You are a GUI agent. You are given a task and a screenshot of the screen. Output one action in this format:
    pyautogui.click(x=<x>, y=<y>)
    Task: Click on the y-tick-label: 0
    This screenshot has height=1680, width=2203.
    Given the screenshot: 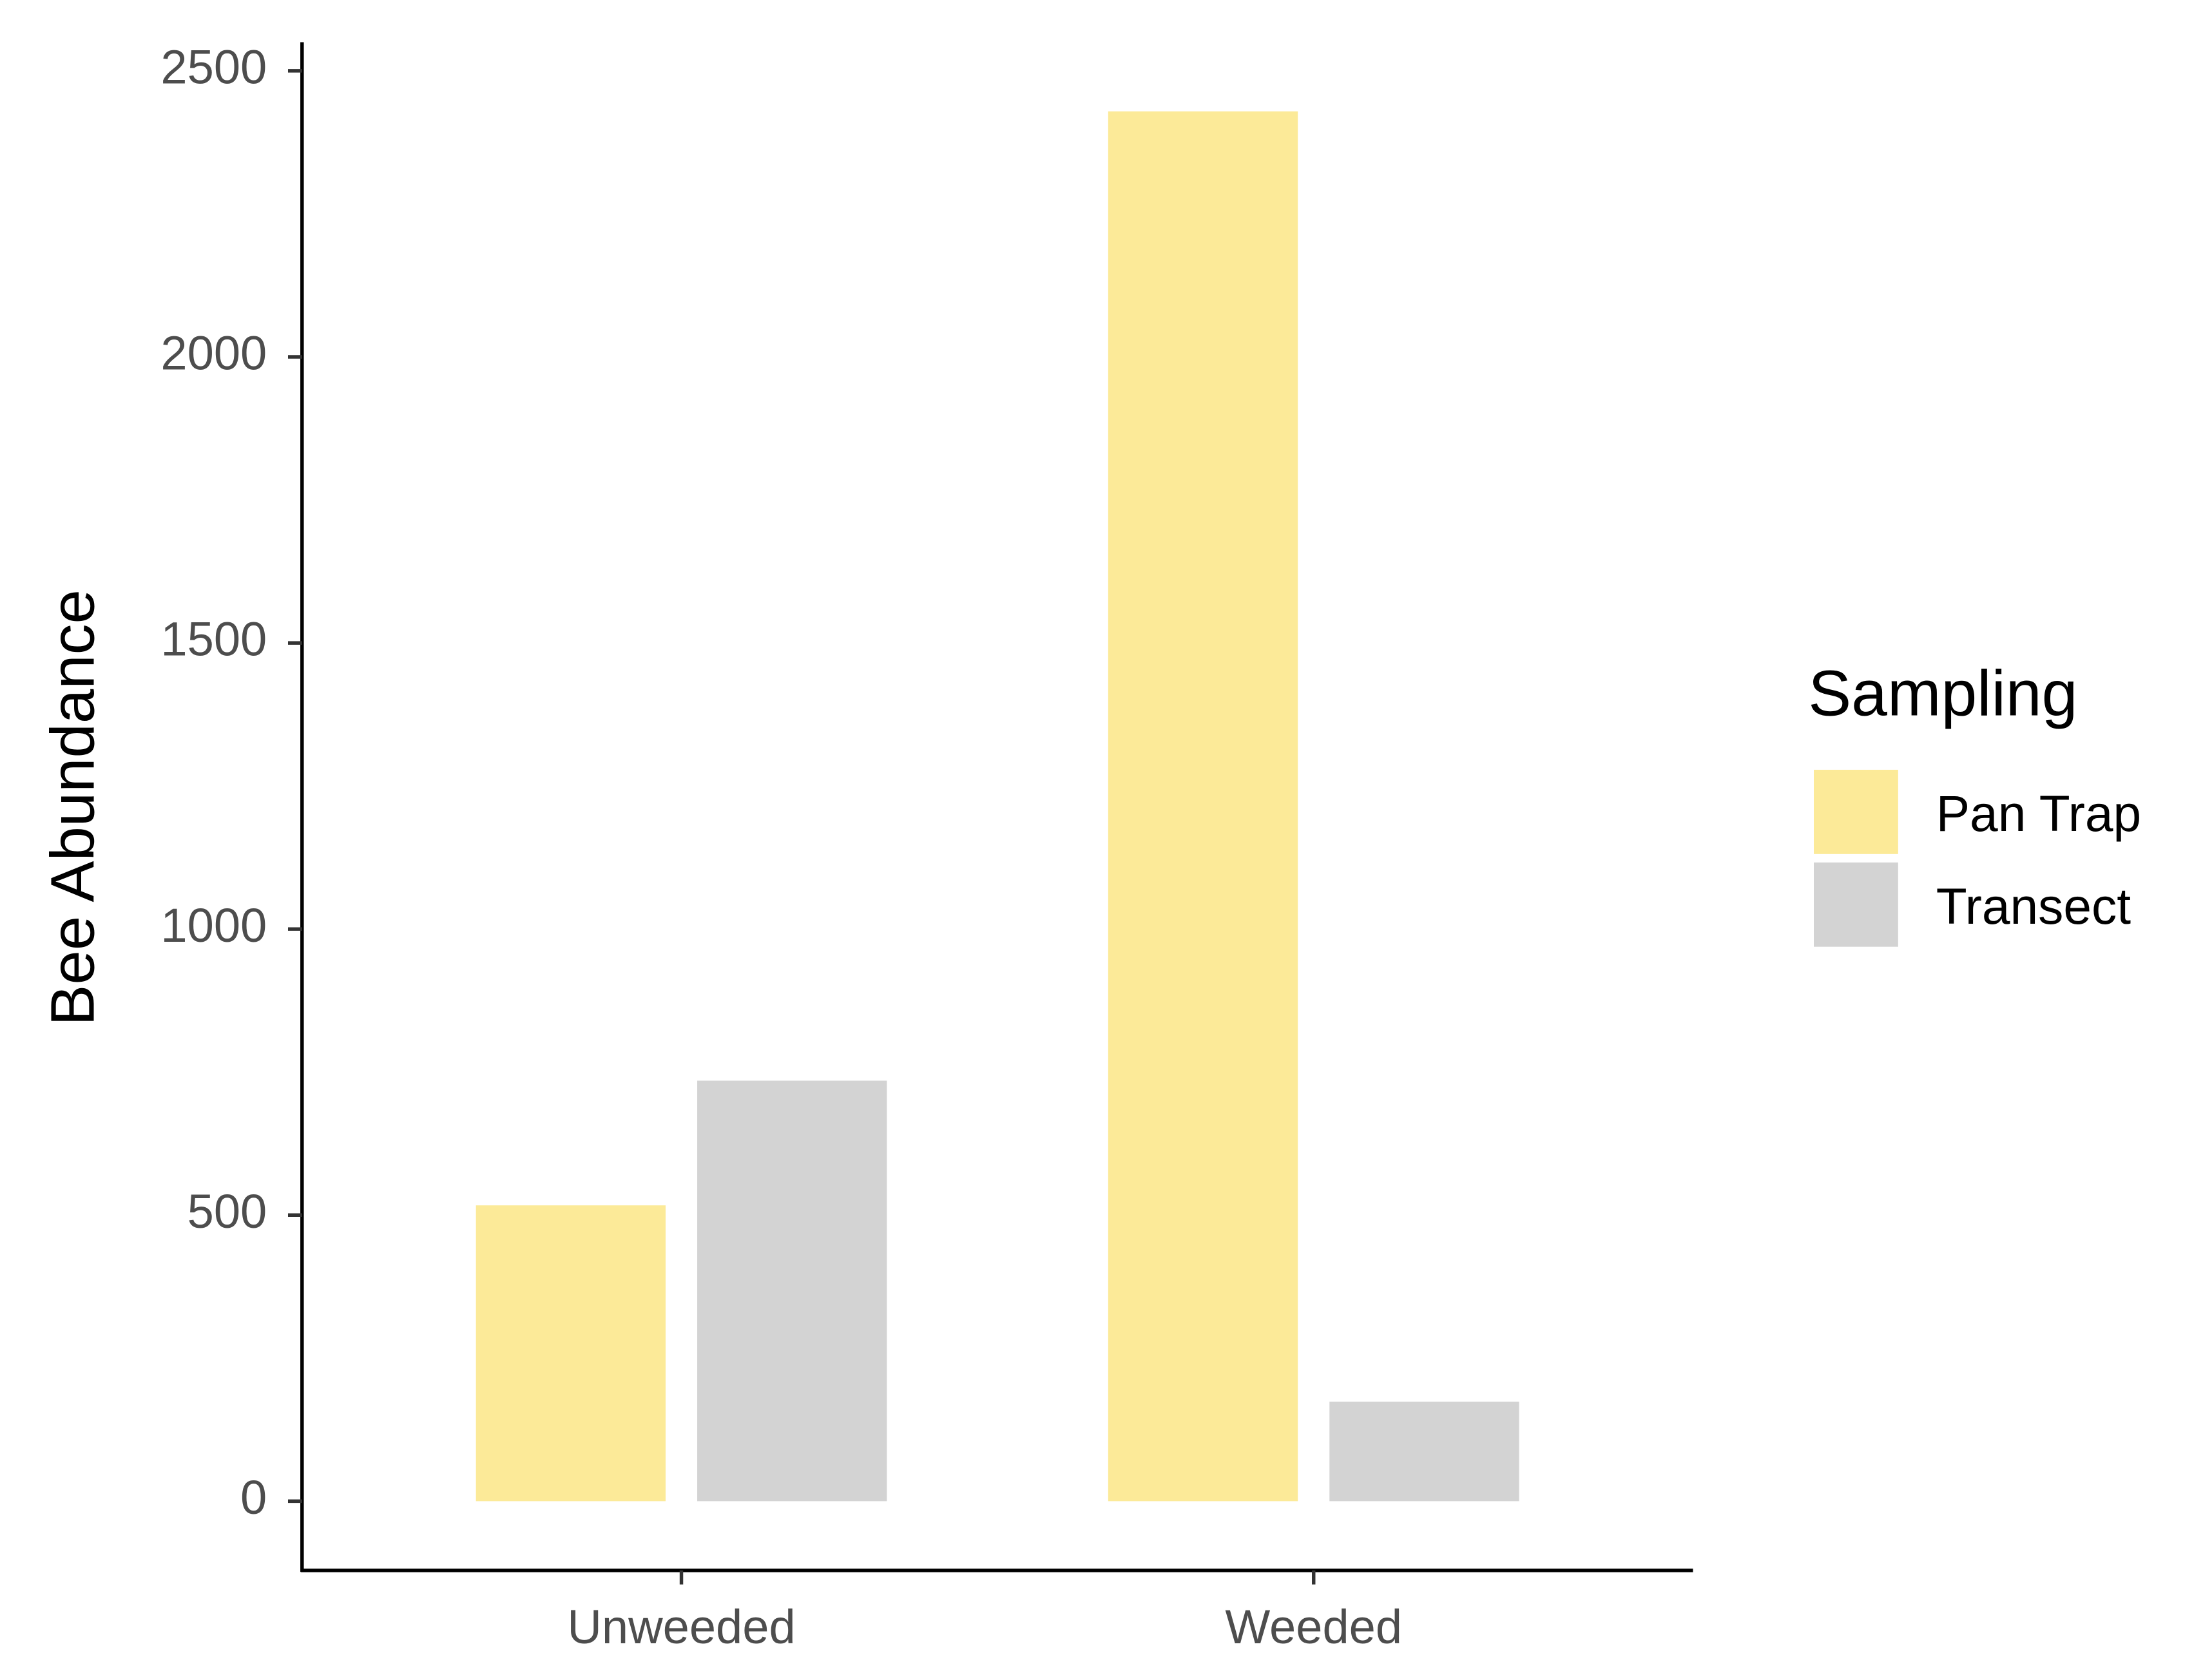 What is the action you would take?
    pyautogui.click(x=253, y=1497)
    